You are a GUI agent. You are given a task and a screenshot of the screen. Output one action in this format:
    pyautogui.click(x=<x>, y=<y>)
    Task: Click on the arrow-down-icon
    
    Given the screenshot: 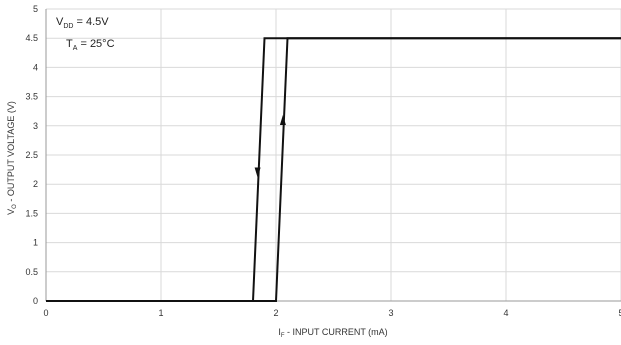 What is the action you would take?
    pyautogui.click(x=257, y=172)
    